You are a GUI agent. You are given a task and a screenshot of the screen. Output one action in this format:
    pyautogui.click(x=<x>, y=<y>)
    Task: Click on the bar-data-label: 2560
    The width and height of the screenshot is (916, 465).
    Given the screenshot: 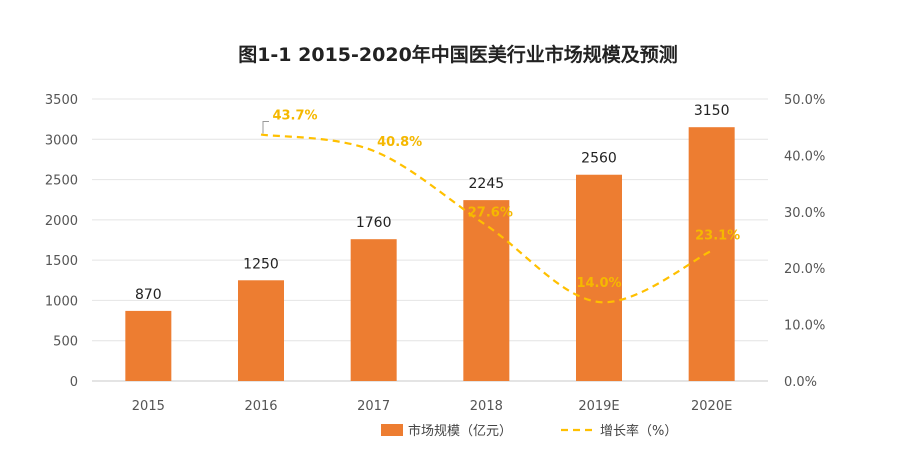 What is the action you would take?
    pyautogui.click(x=599, y=159)
    